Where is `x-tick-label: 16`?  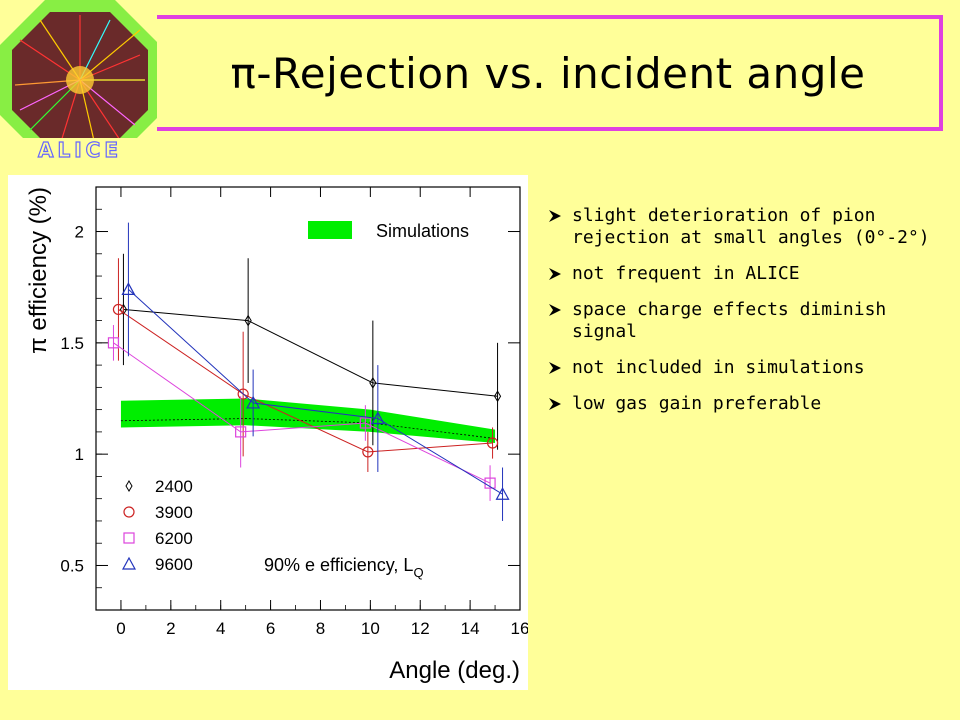 x-tick-label: 16 is located at coordinates (519, 628).